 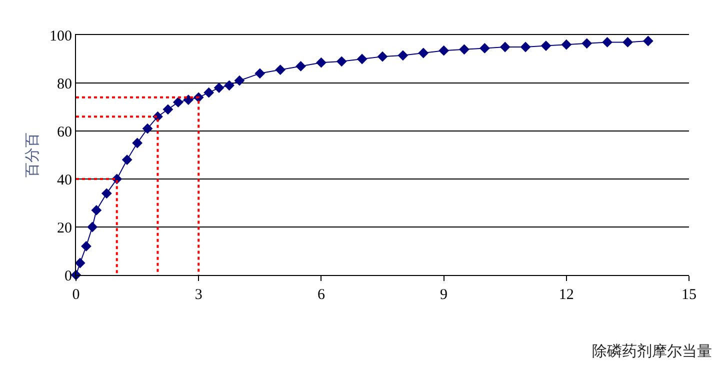 I want to click on y-tick-label: 40, so click(x=64, y=180).